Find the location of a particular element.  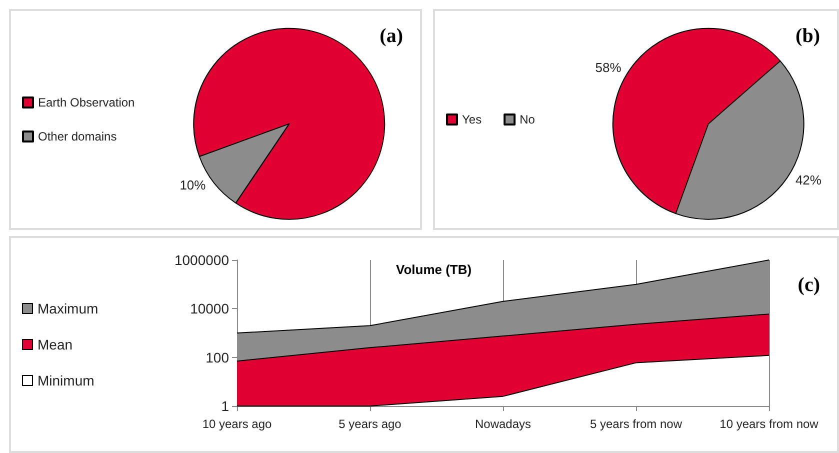

chart-title: Volume (TB) is located at coordinates (434, 269).